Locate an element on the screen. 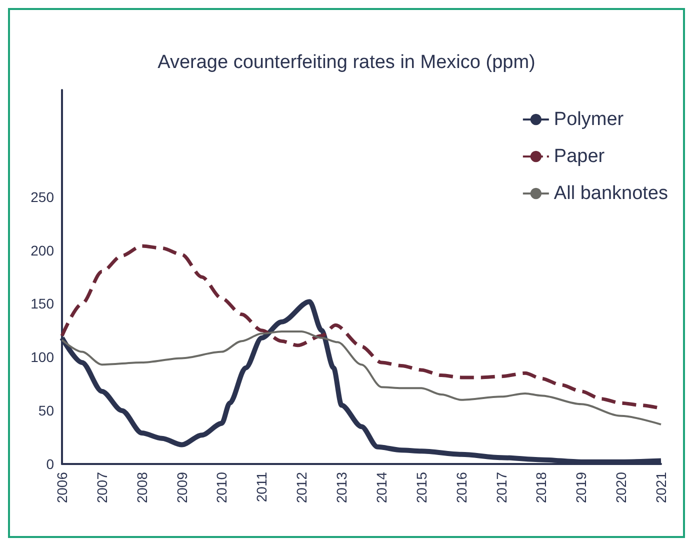 This screenshot has width=697, height=550. x-tick-label: 2010 is located at coordinates (222, 488).